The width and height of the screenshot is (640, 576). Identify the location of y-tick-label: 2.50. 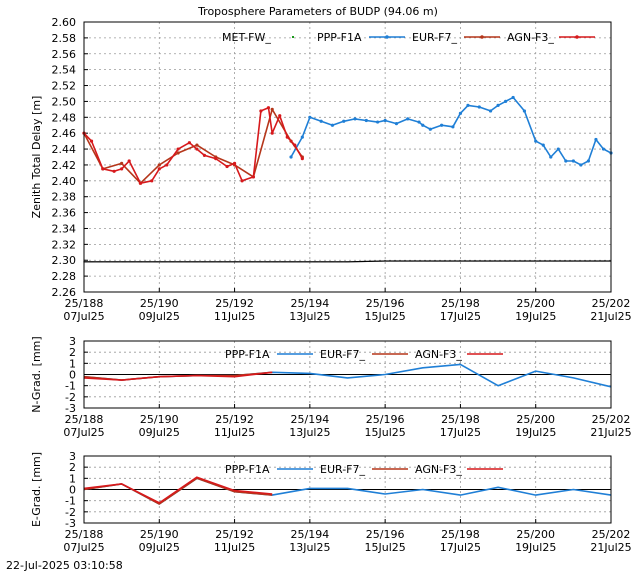
(64, 101).